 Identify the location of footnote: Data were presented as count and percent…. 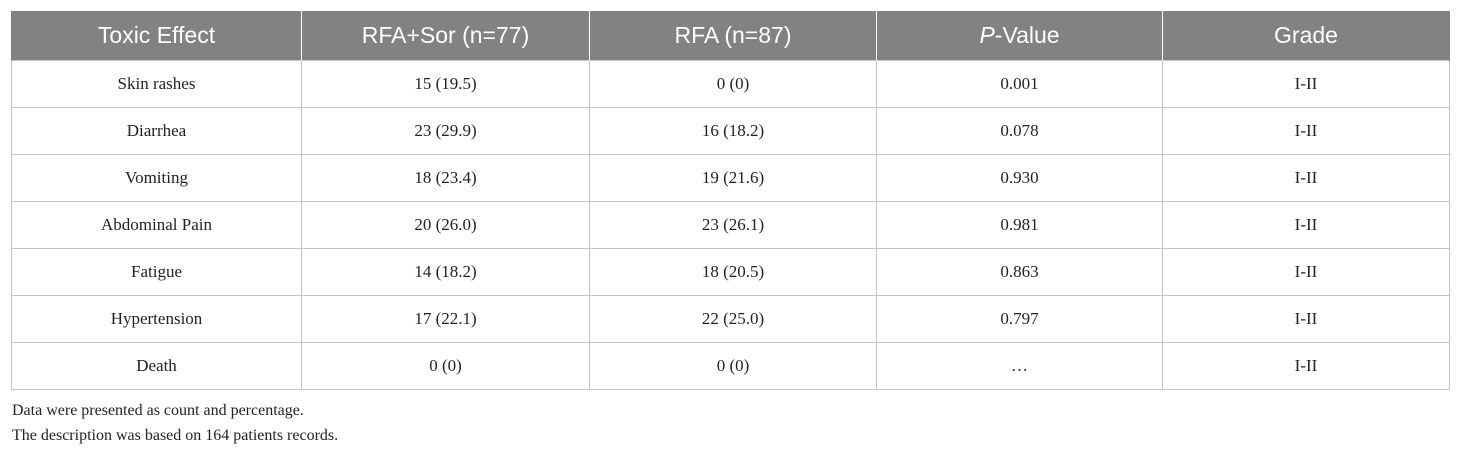
(158, 410).